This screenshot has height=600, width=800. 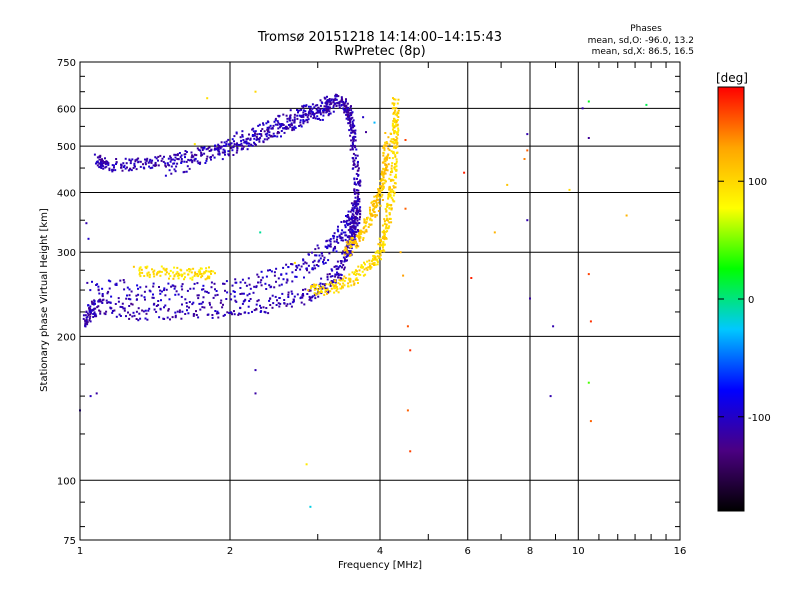 What do you see at coordinates (351, 110) in the screenshot?
I see `scattered-point` at bounding box center [351, 110].